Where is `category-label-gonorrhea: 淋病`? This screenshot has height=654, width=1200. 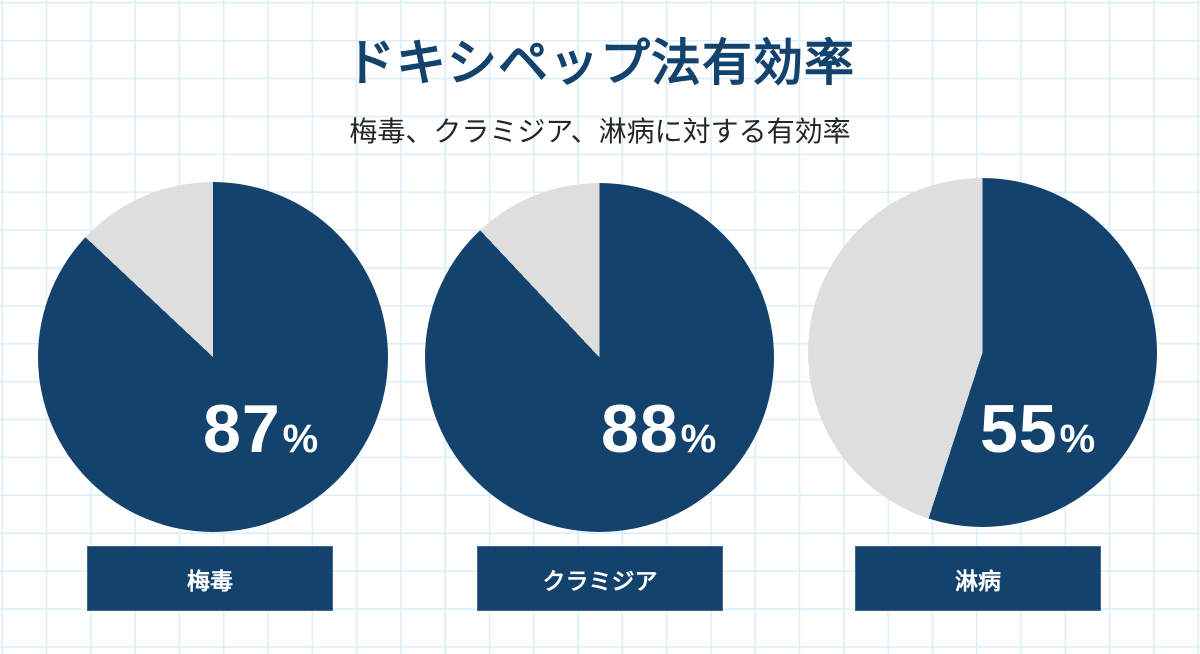 category-label-gonorrhea: 淋病 is located at coordinates (978, 578).